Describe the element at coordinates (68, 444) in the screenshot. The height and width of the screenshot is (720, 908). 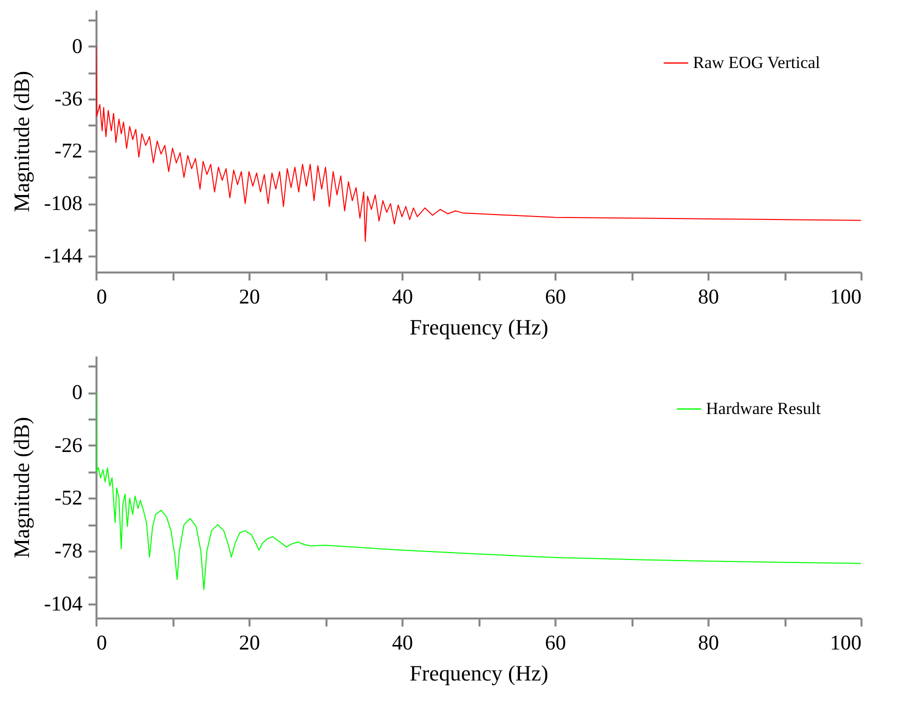
I see `y-tick-label: -26` at that location.